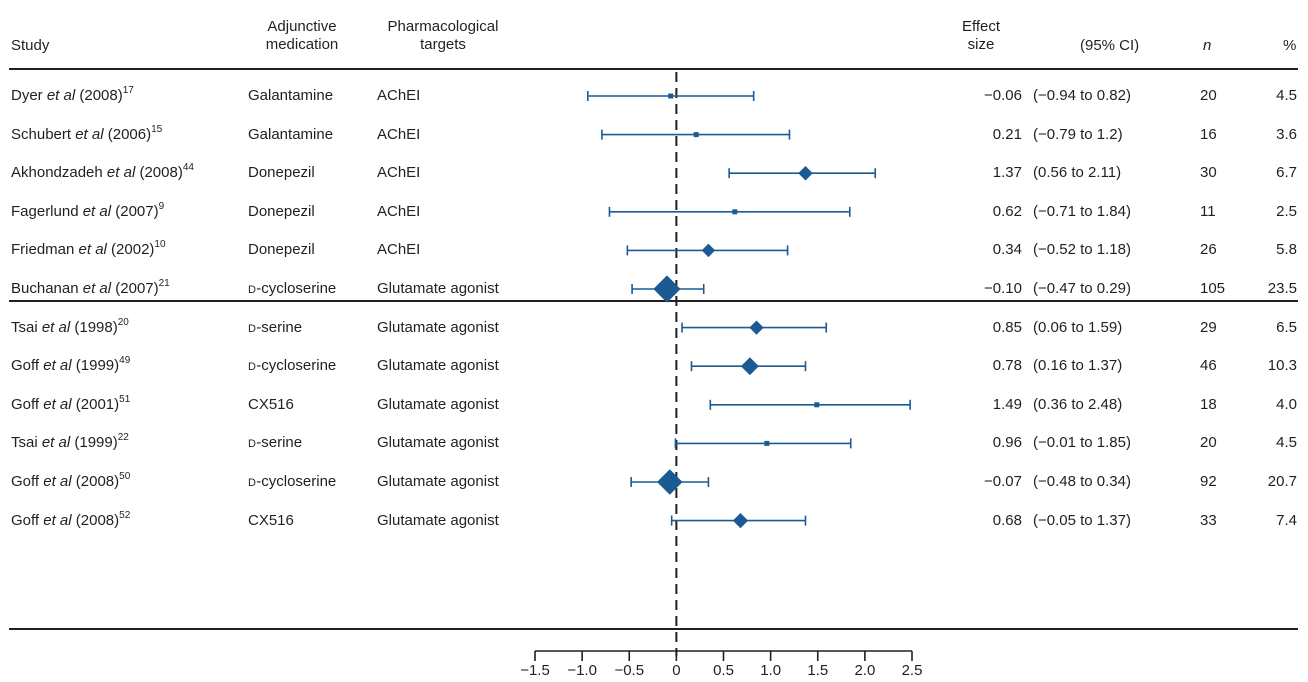  What do you see at coordinates (1208, 520) in the screenshot?
I see `n-value: 33` at bounding box center [1208, 520].